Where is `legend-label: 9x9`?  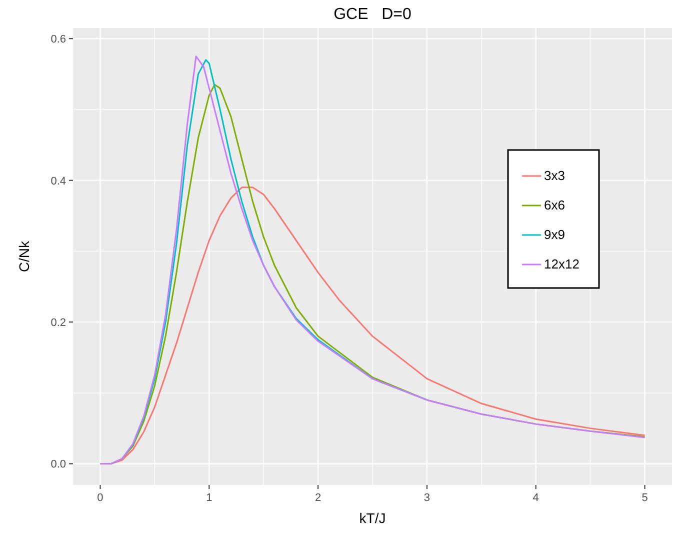 legend-label: 9x9 is located at coordinates (554, 234).